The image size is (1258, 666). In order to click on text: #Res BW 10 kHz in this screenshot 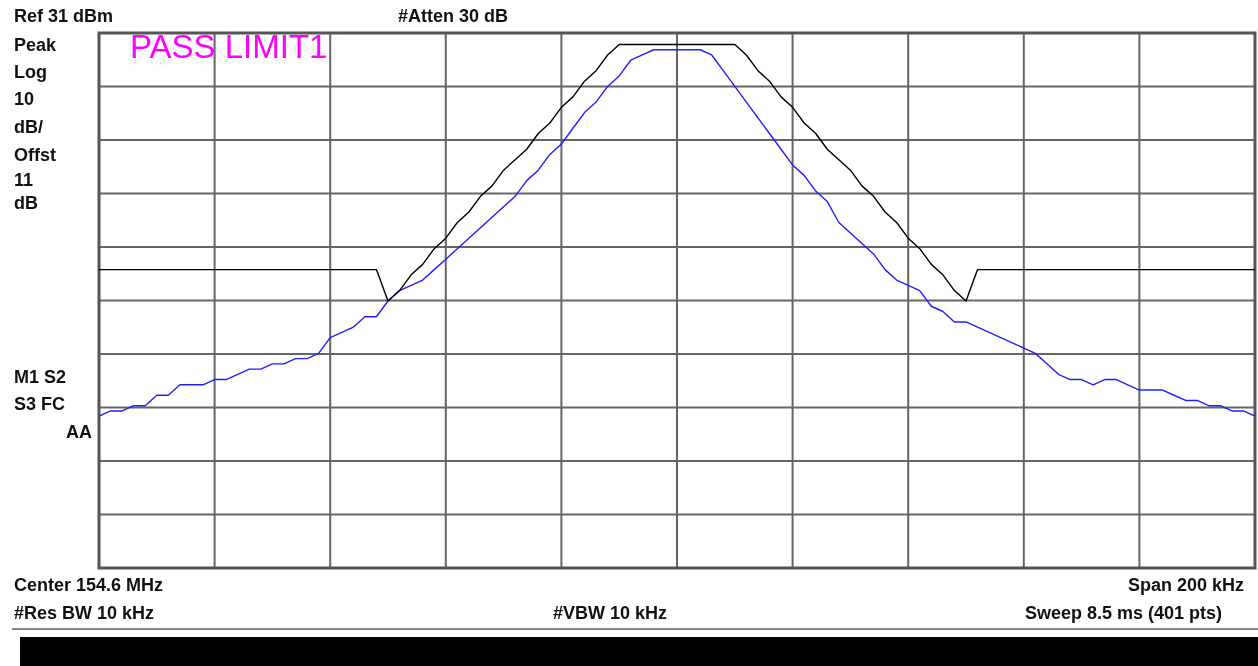, I will do `click(84, 613)`.